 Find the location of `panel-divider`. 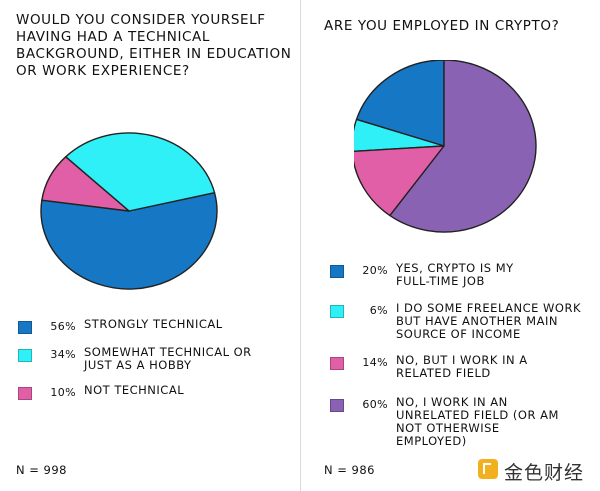

panel-divider is located at coordinates (300, 245).